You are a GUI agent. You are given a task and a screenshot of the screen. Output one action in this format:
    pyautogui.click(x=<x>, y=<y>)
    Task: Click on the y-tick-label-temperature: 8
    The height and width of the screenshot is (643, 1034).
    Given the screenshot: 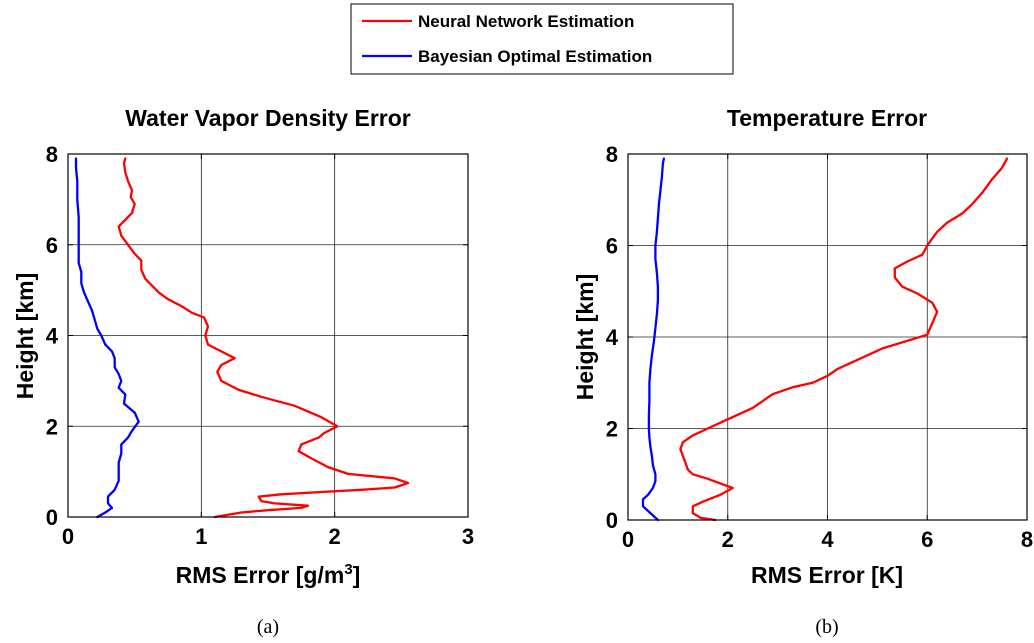 What is the action you would take?
    pyautogui.click(x=612, y=154)
    